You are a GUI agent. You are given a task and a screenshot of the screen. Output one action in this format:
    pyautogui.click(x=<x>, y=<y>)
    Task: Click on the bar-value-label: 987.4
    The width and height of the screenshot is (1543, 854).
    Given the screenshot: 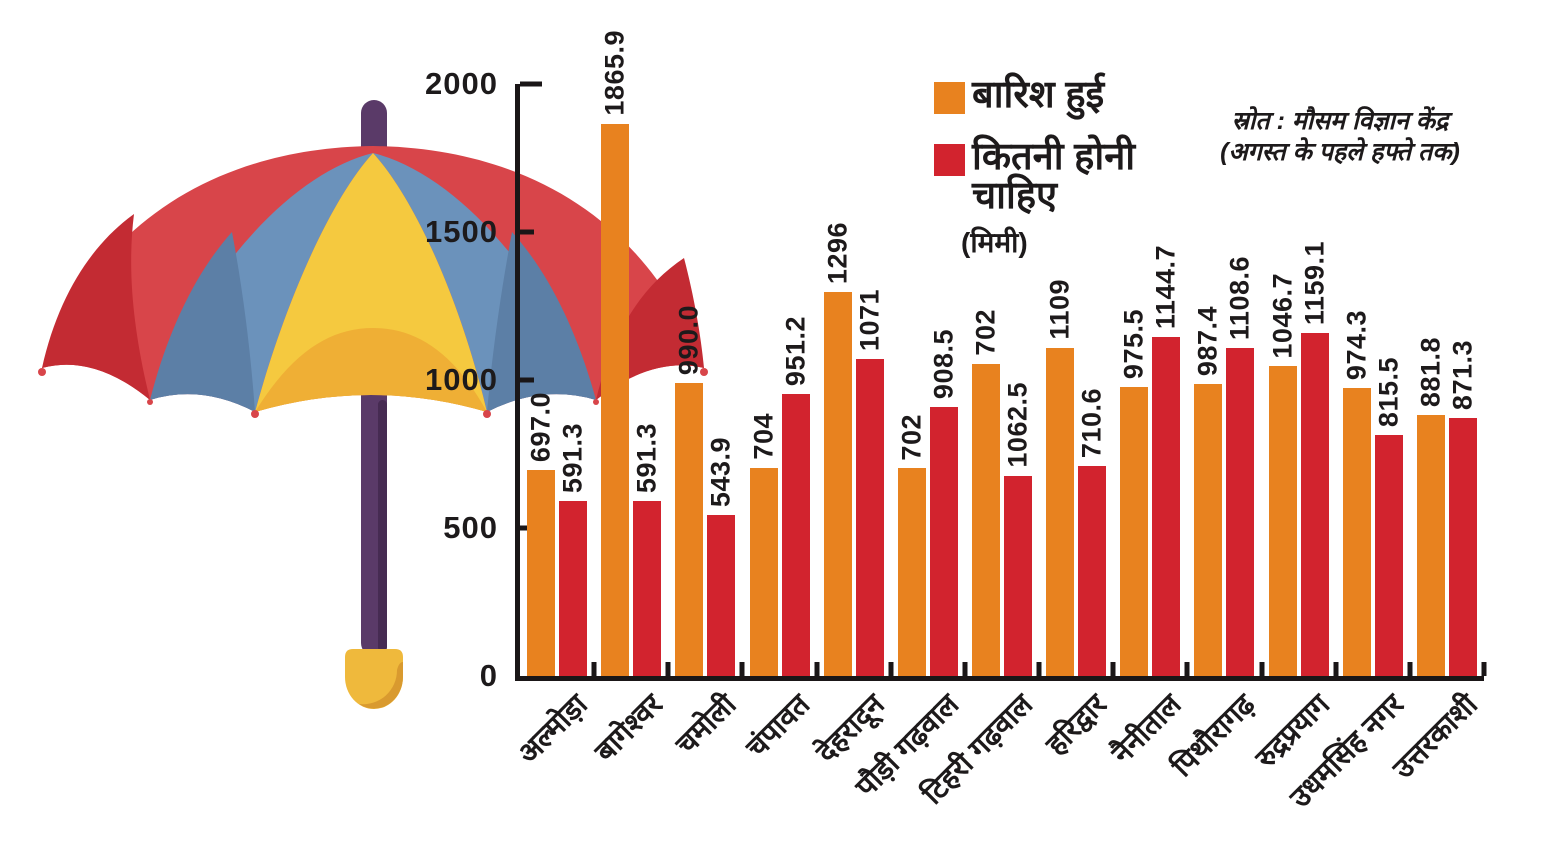 What is the action you would take?
    pyautogui.click(x=1207, y=340)
    